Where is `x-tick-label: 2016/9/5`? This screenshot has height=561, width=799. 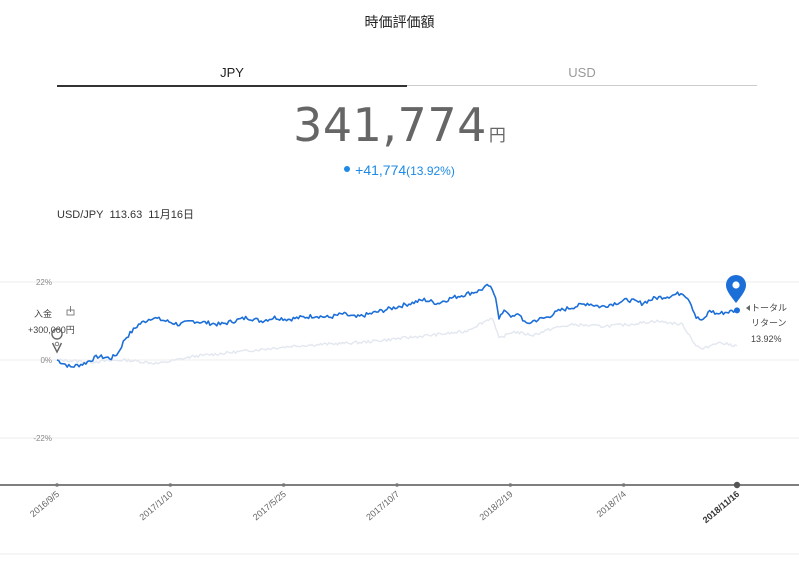
x-tick-label: 2016/9/5 is located at coordinates (44, 504).